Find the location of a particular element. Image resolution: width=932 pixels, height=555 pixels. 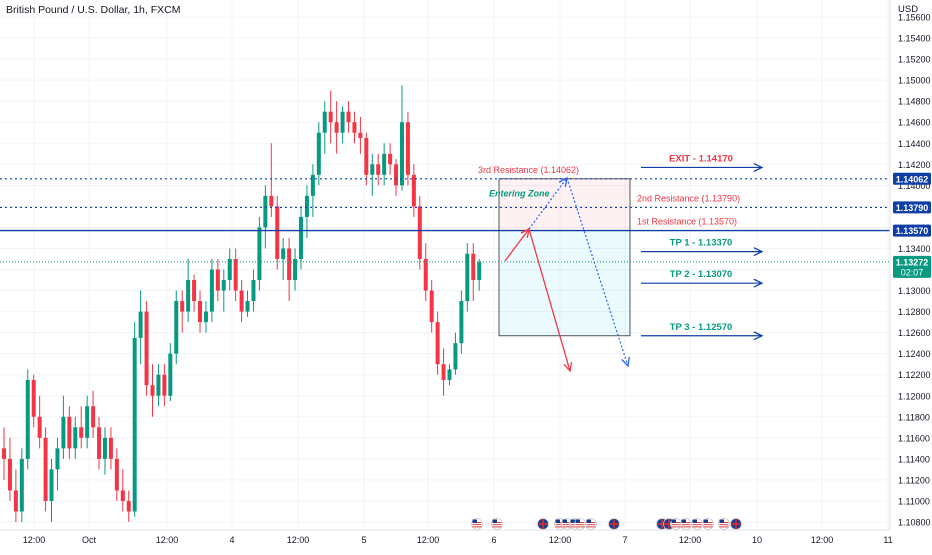

currency-label: USD is located at coordinates (908, 9).